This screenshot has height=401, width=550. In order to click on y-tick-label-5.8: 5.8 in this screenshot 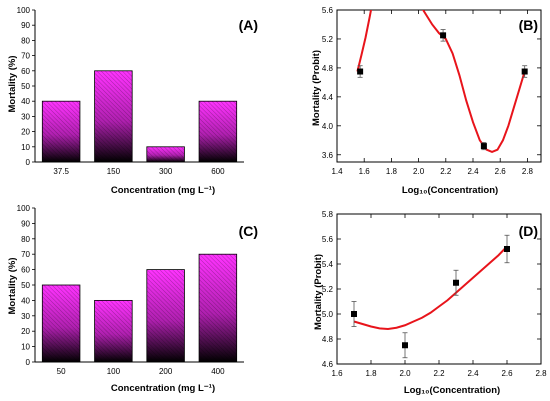, I will do `click(328, 214)`.